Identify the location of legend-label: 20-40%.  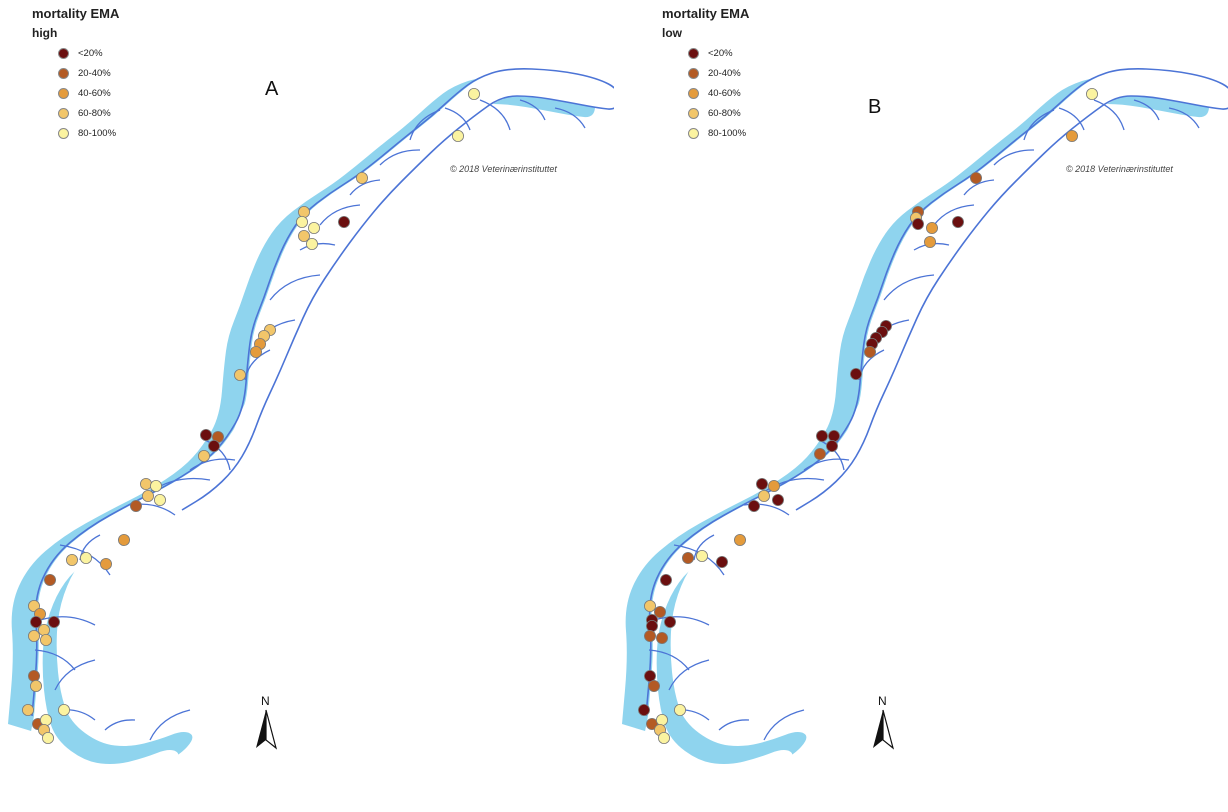
(724, 73).